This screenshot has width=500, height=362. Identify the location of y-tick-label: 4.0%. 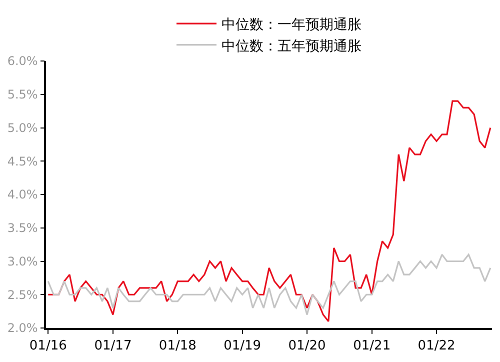
(22, 195).